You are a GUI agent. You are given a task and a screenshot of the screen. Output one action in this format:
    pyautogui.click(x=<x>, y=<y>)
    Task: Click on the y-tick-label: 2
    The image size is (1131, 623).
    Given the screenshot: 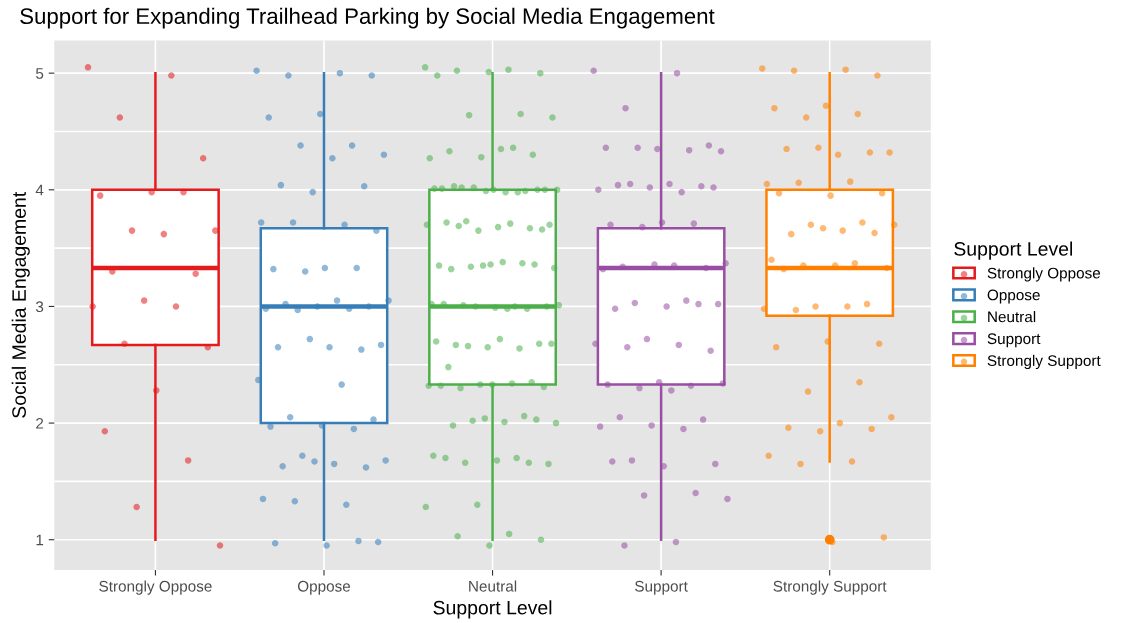 What is the action you would take?
    pyautogui.click(x=40, y=423)
    